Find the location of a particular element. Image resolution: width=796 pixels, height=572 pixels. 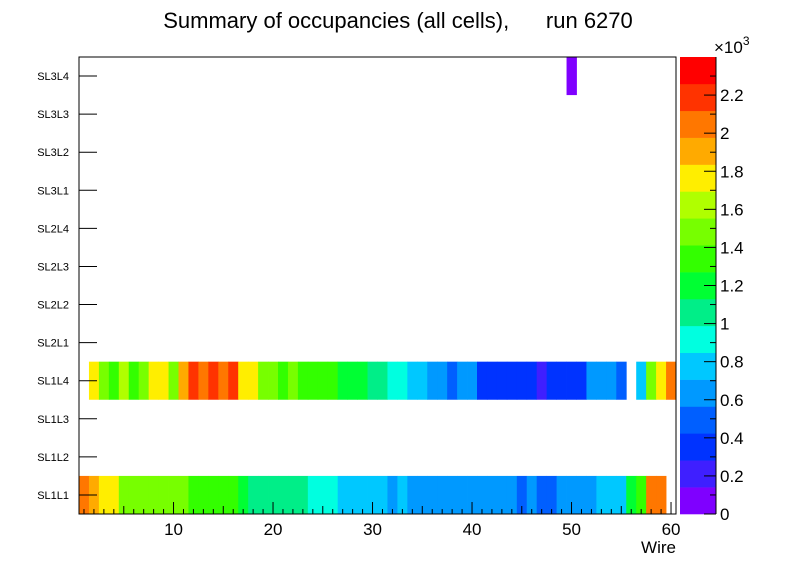

colorbar-tick-label-7: 1.4 is located at coordinates (732, 247).